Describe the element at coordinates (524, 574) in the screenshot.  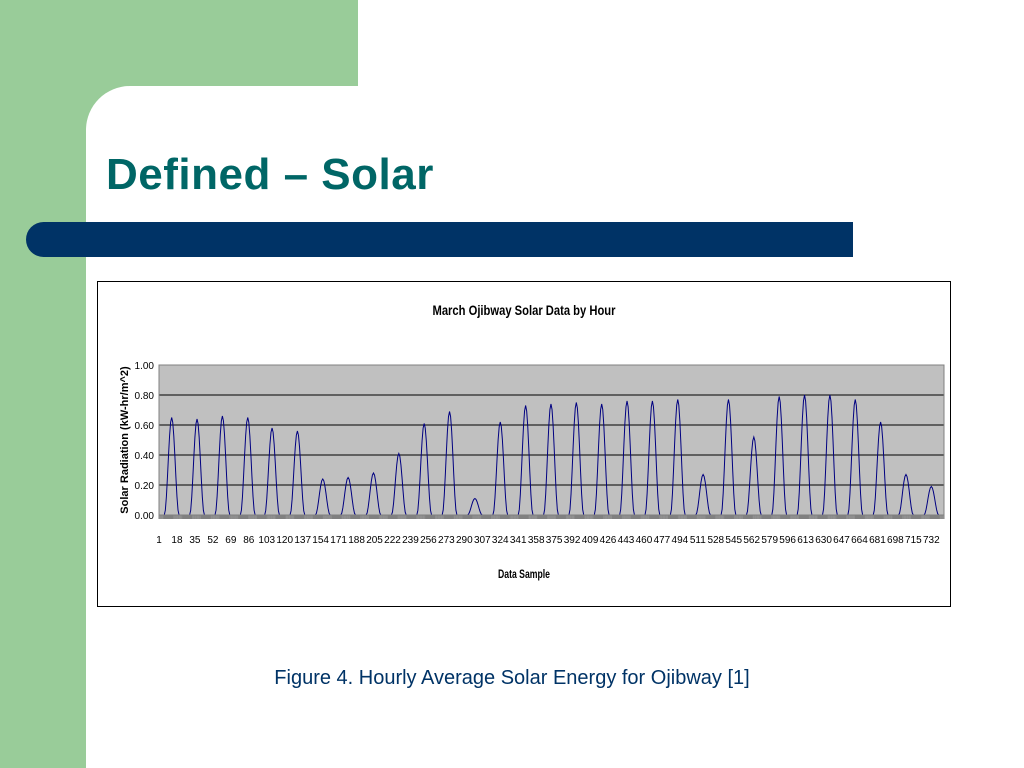
I see `x-axis-title: Data Sample` at that location.